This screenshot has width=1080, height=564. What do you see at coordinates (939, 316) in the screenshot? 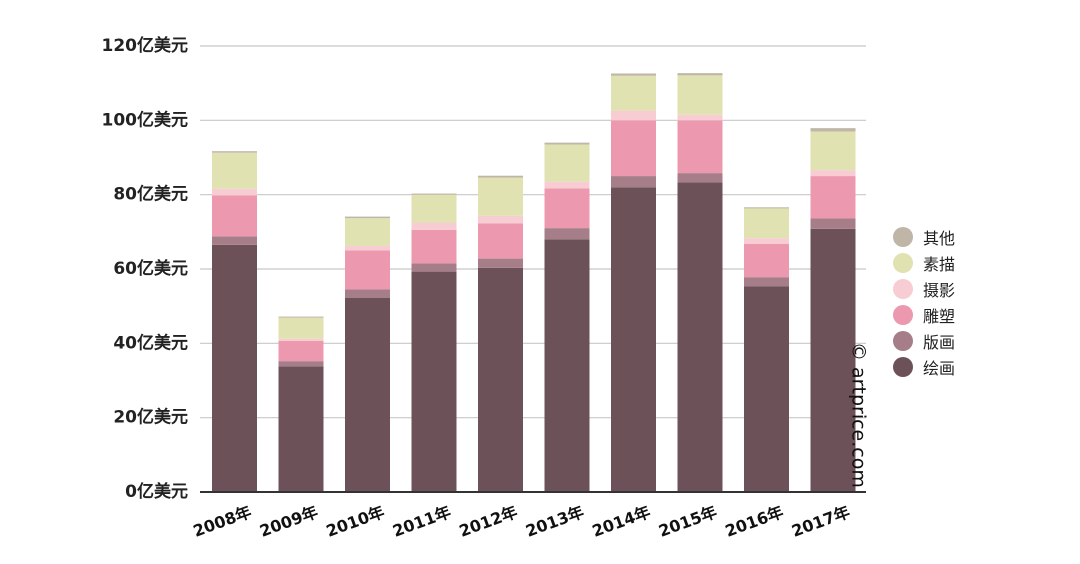
I see `legend-label: 雕塑` at bounding box center [939, 316].